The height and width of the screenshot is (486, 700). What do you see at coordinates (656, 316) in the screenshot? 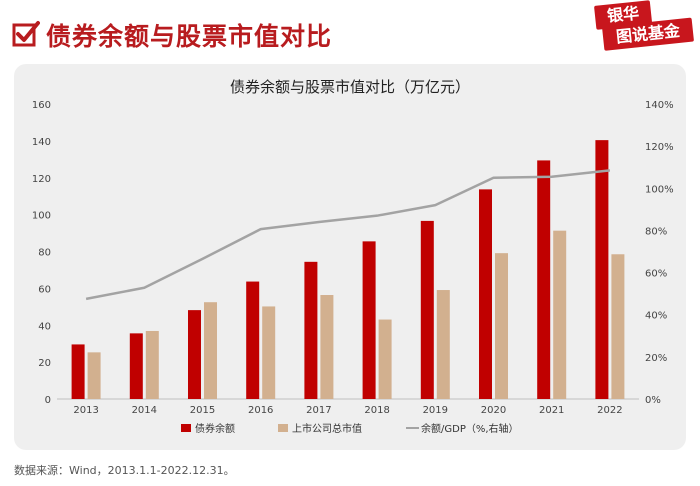
I see `y2-tick-label: 40%` at bounding box center [656, 316].